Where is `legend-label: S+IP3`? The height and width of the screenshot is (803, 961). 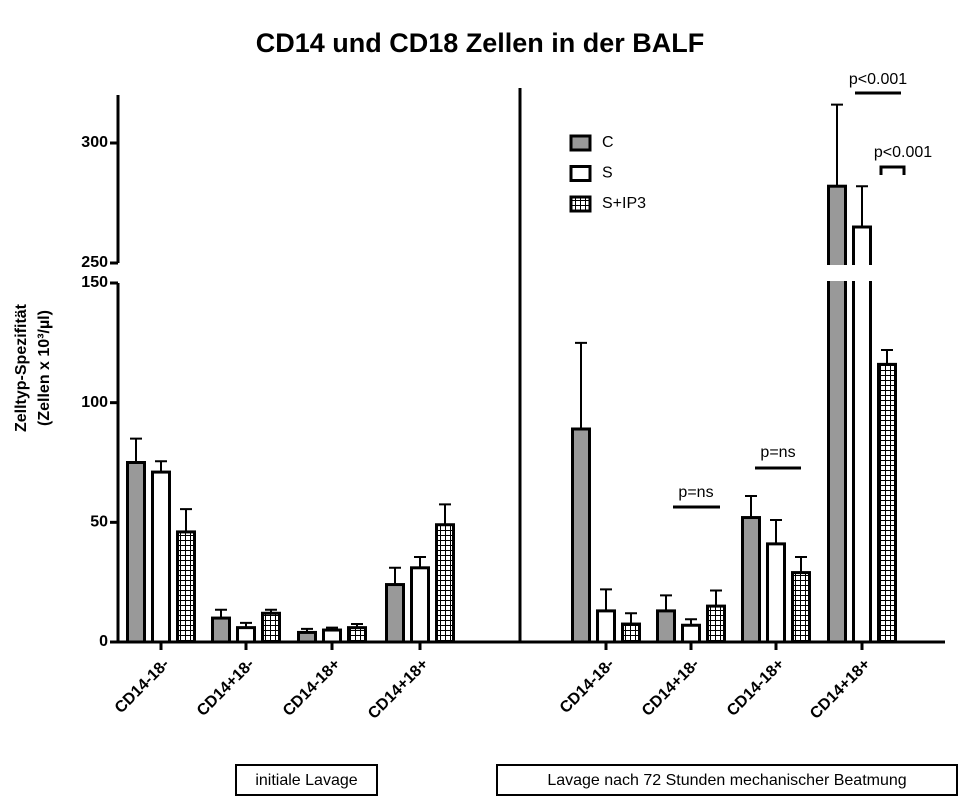
legend-label: S+IP3 is located at coordinates (624, 203).